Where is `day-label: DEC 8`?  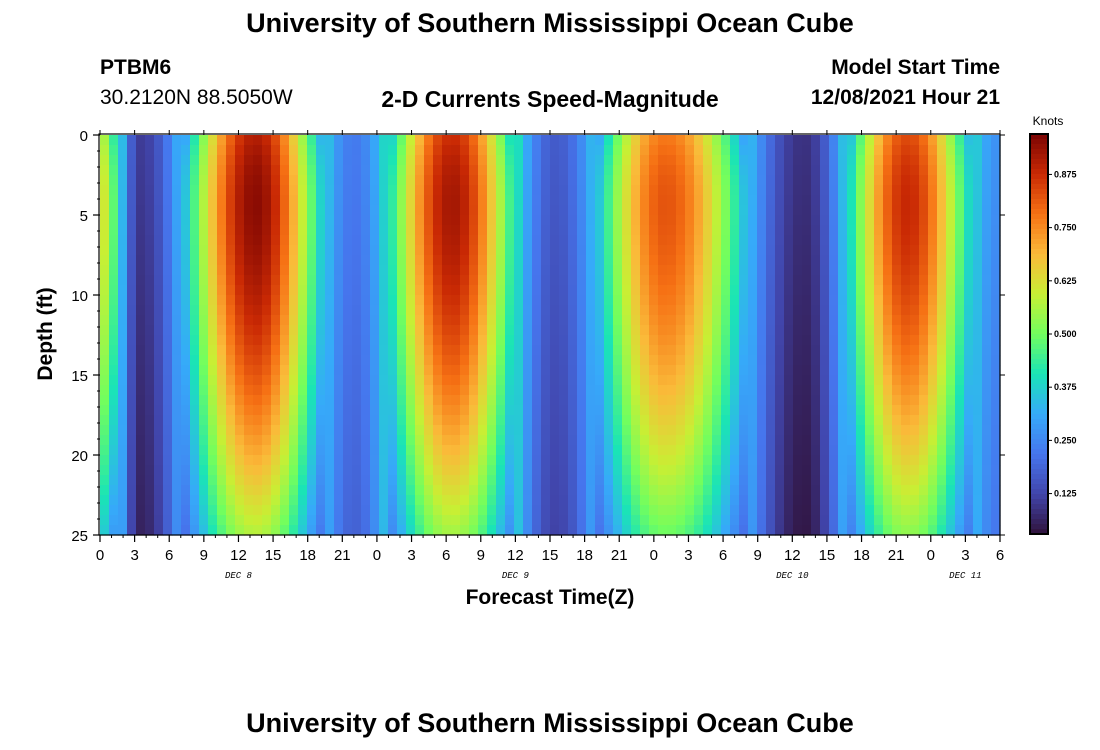 day-label: DEC 8 is located at coordinates (239, 576).